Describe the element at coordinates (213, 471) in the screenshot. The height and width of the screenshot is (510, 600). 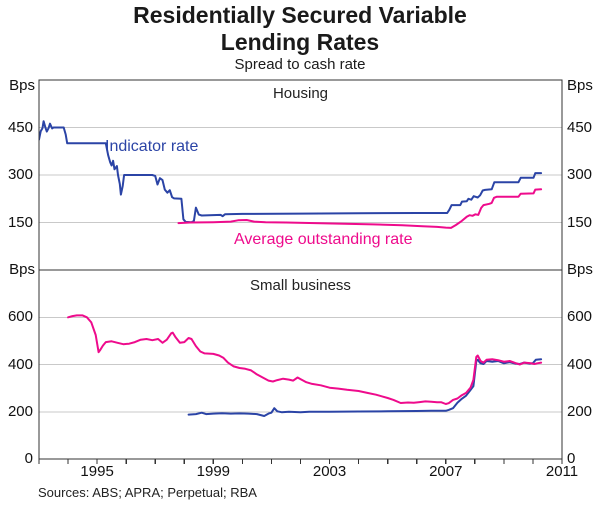
I see `x-axis-label: 1999` at that location.